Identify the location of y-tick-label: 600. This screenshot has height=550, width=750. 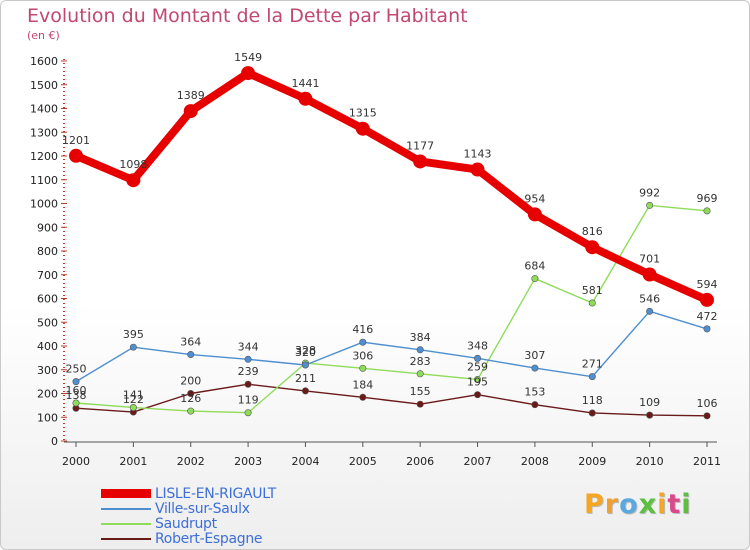
(47, 299).